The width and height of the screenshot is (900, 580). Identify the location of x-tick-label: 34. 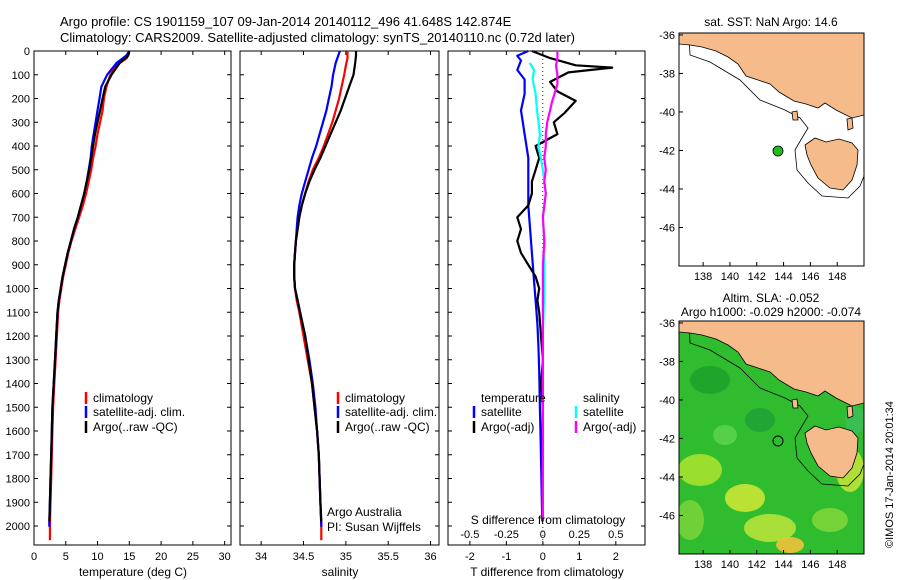
(261, 557).